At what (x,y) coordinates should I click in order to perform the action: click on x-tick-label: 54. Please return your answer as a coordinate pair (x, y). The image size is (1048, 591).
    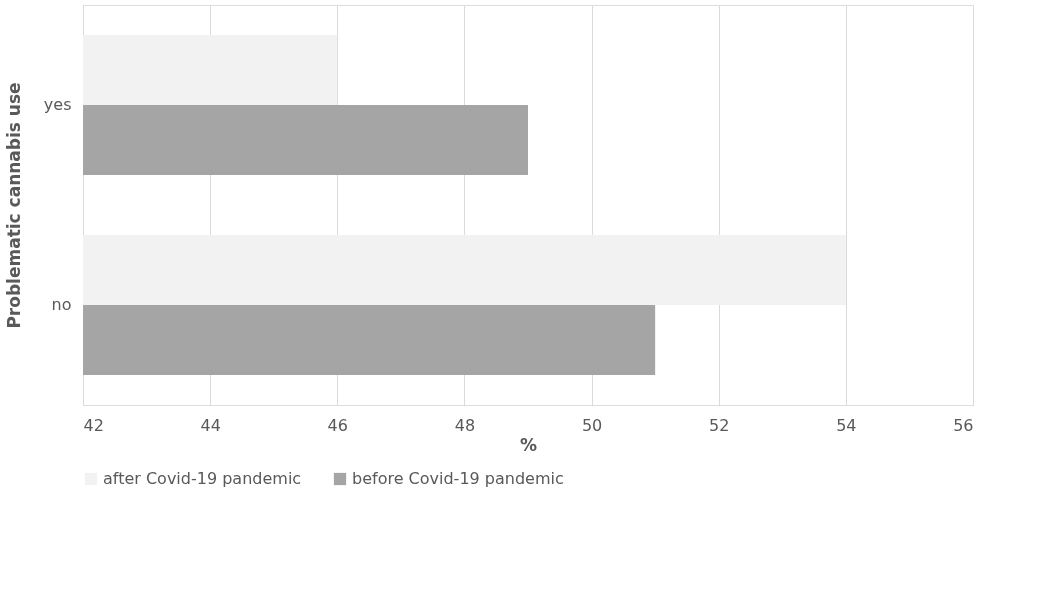
    Looking at the image, I should click on (846, 425).